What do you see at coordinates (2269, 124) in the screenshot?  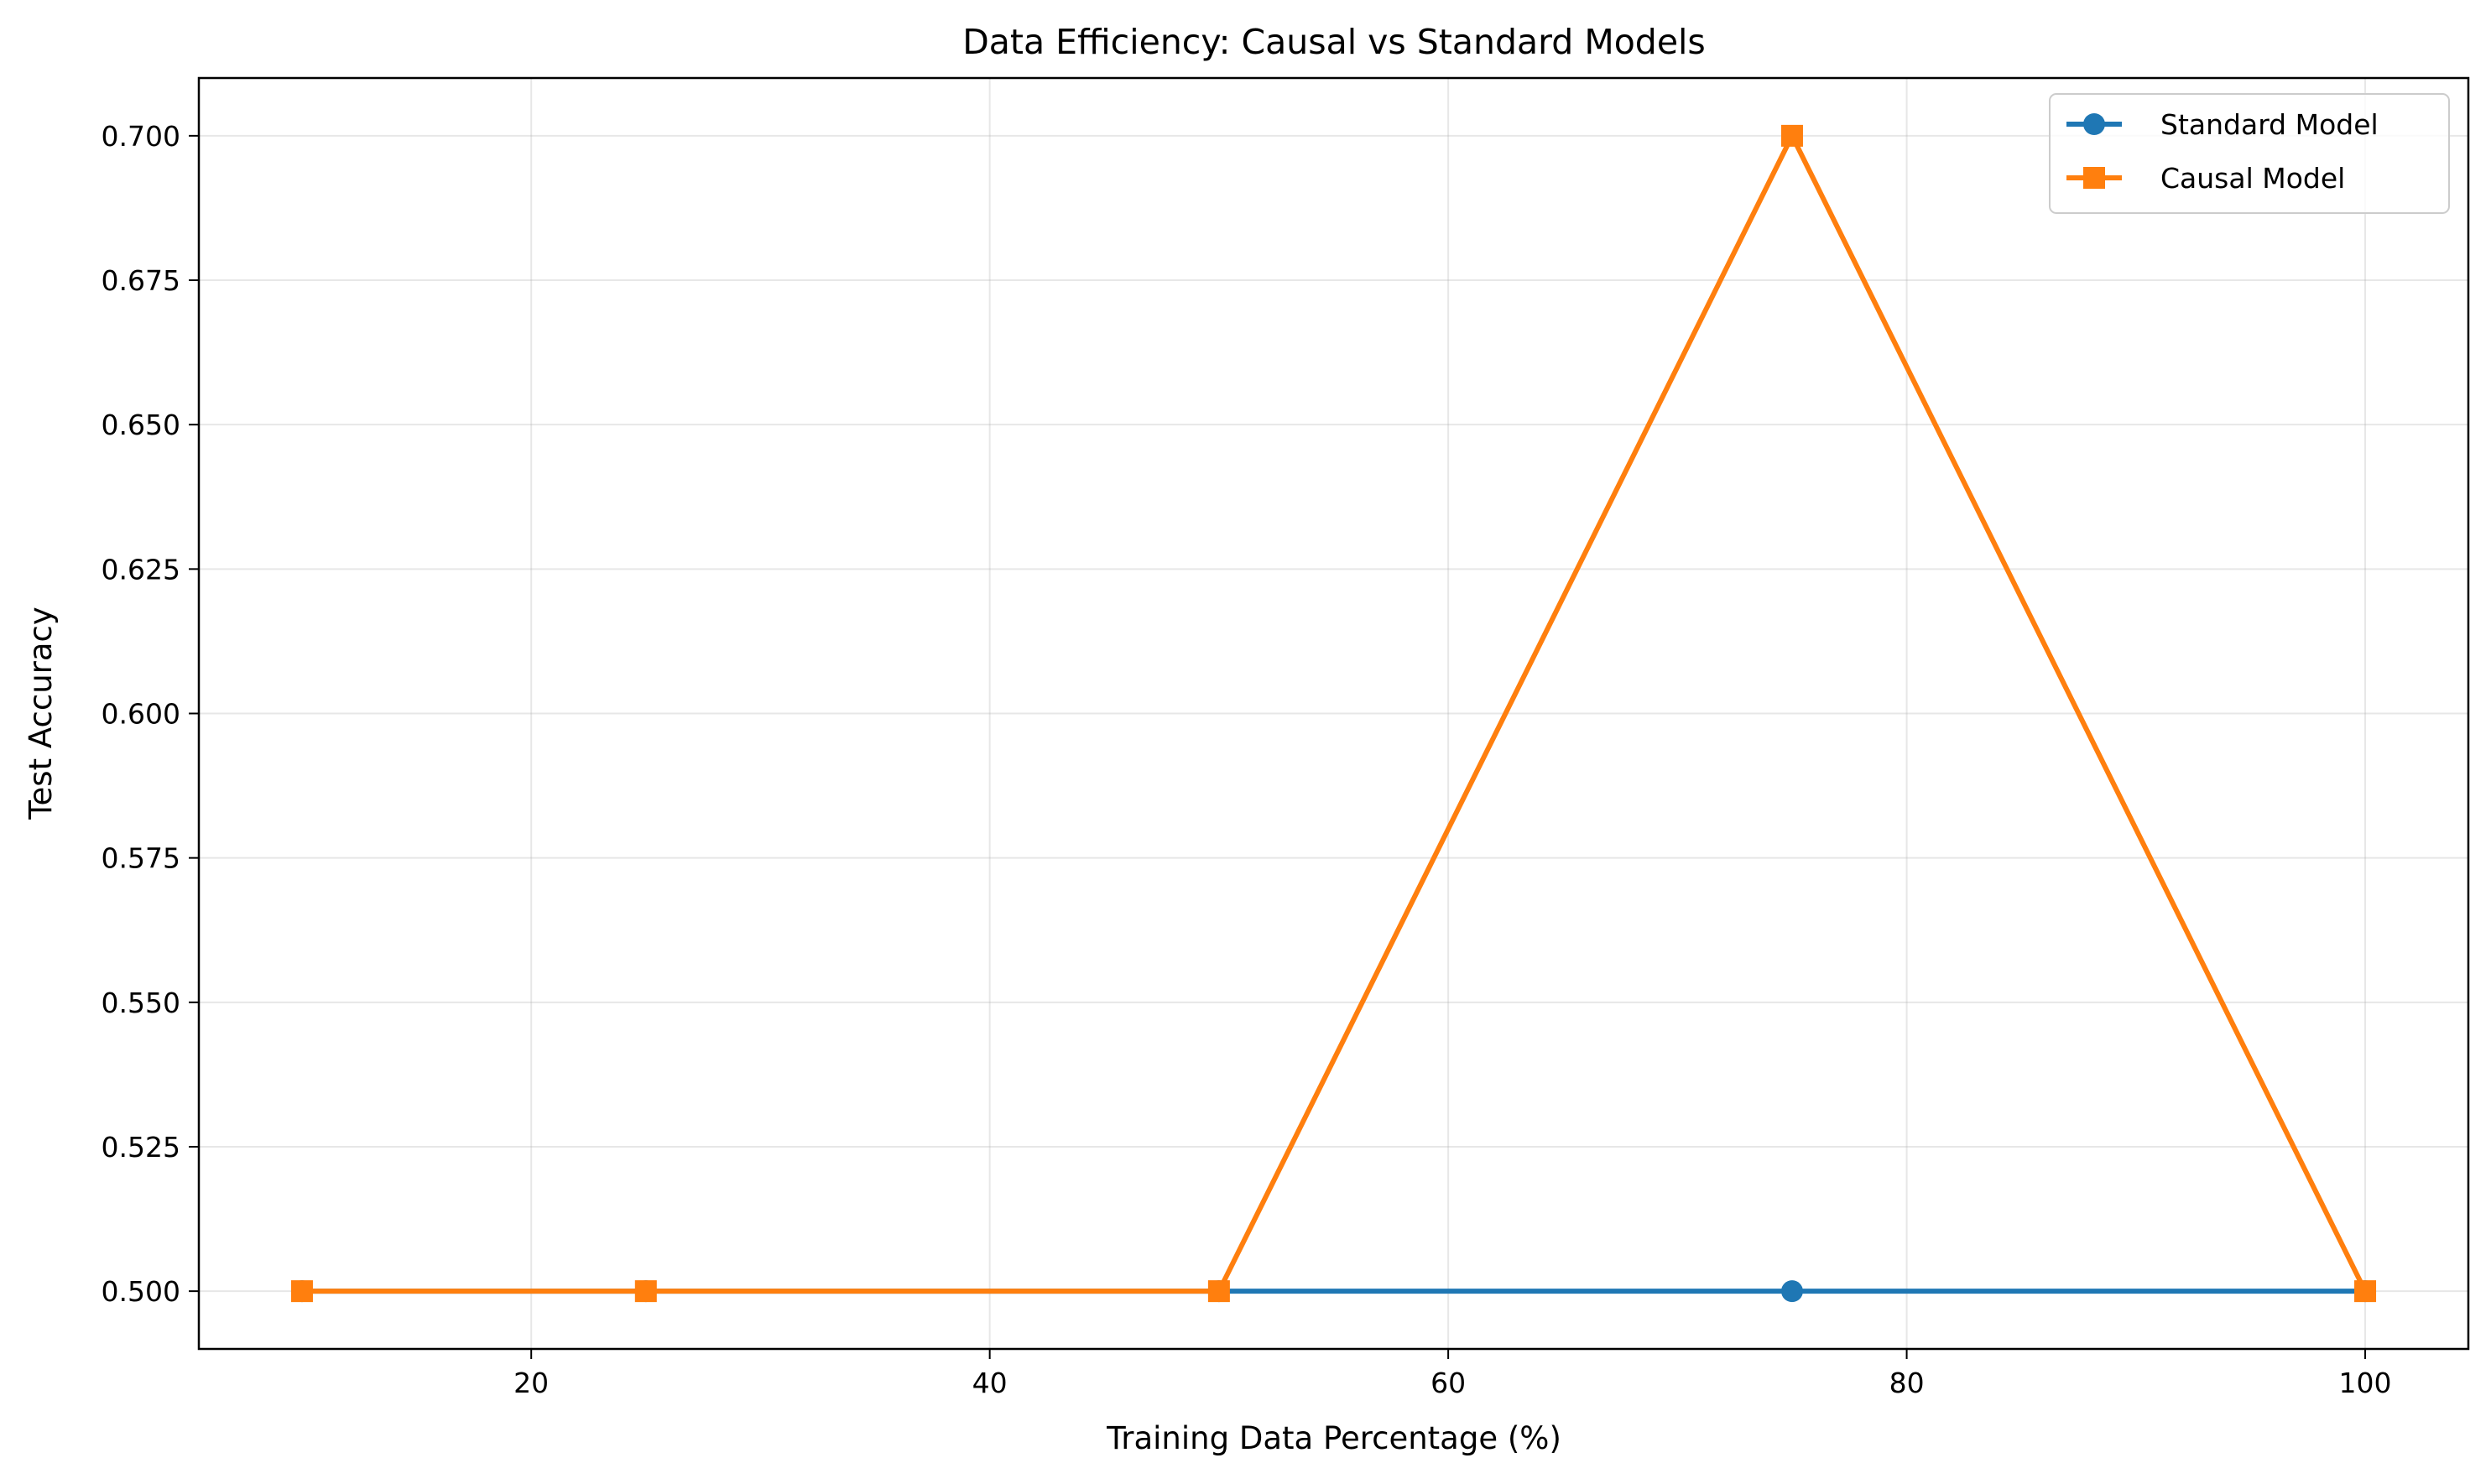 I see `legend-label: Standard Model` at bounding box center [2269, 124].